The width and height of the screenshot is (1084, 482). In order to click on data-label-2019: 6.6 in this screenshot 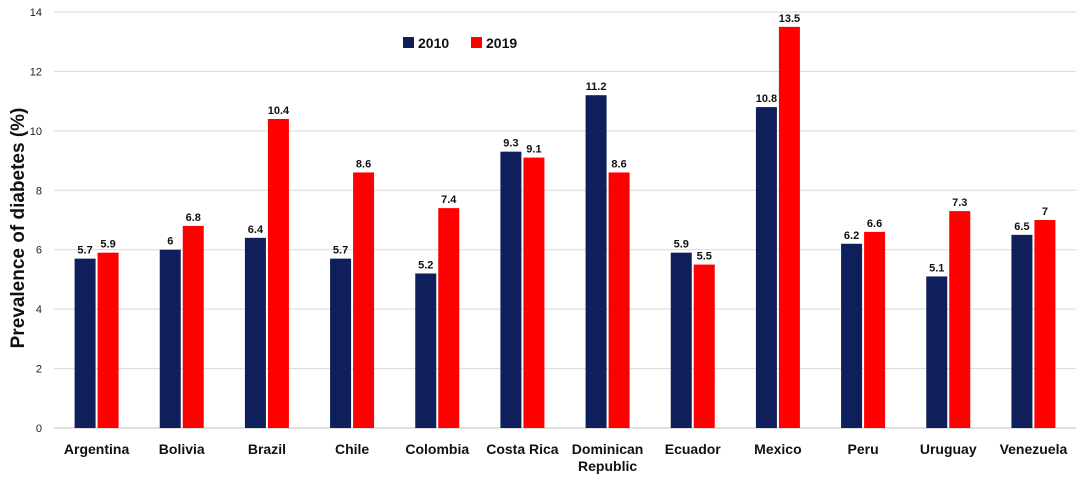, I will do `click(874, 224)`.